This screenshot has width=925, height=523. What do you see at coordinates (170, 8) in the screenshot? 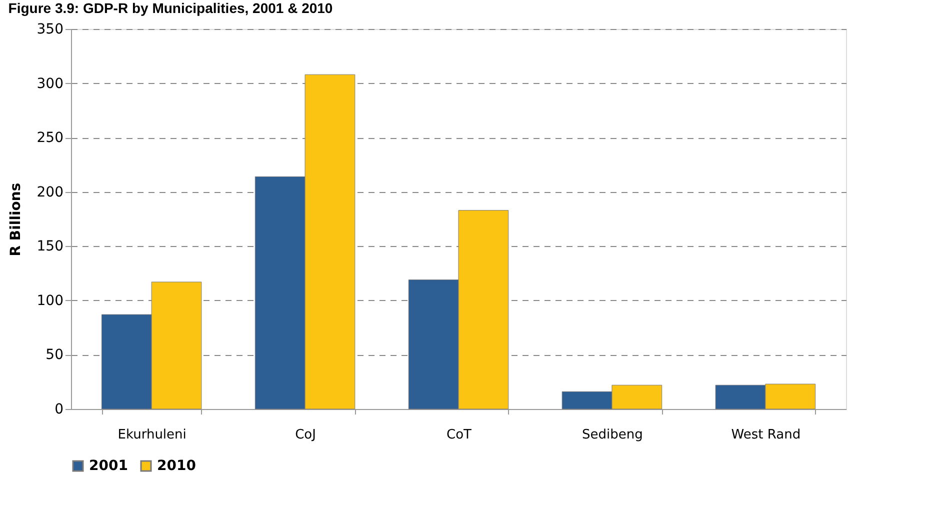
I see `chart-title: Figure 3.9: GDP-R by Municipalities, 2001 & 2010` at bounding box center [170, 8].